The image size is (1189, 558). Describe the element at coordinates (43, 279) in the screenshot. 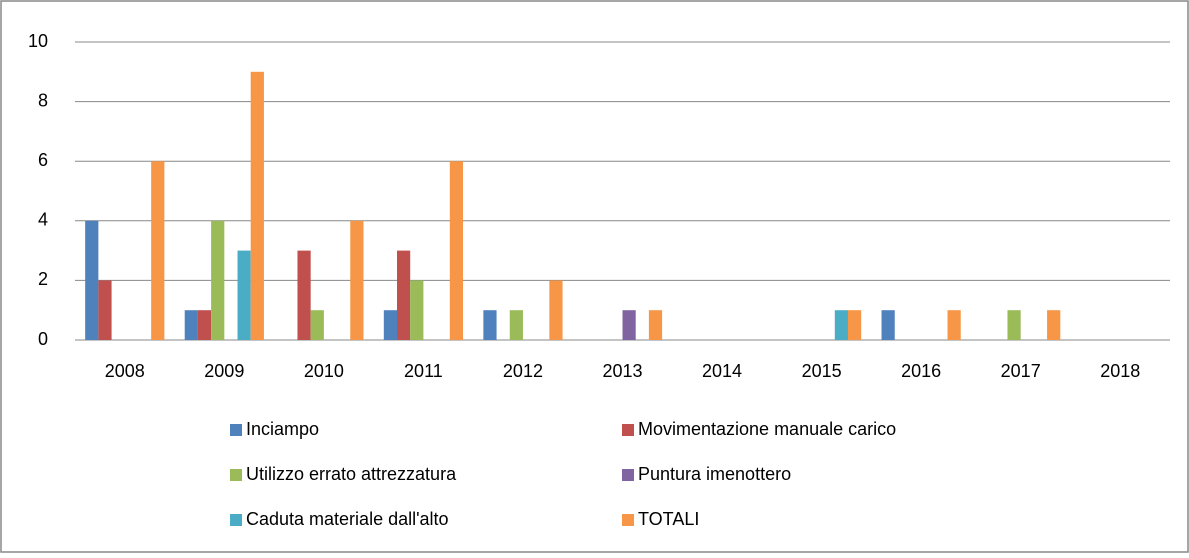

I see `y-tick-label: 2` at that location.